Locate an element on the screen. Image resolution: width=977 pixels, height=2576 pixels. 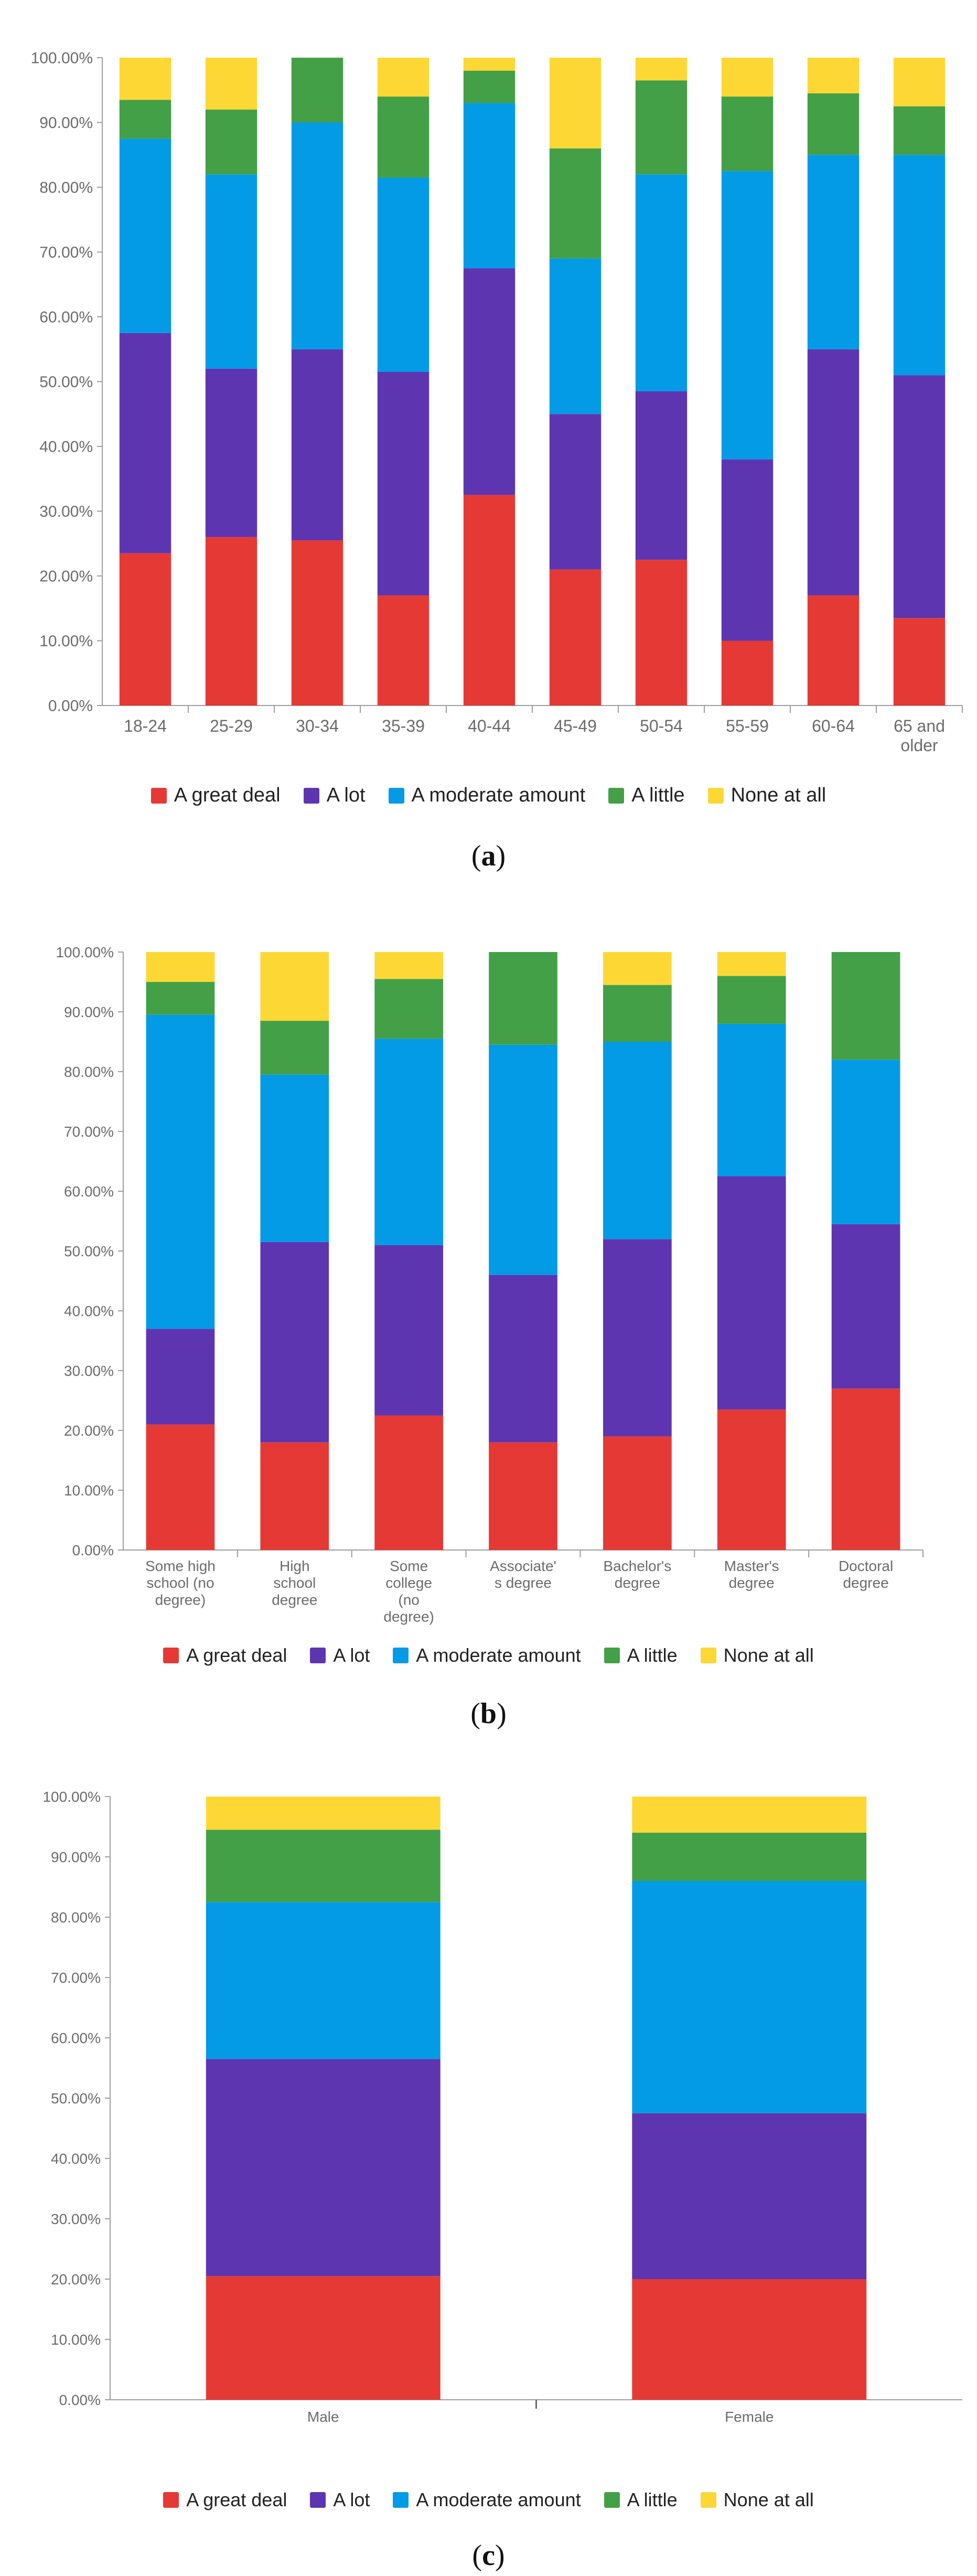
x-tick-label: Some high school (no degree) is located at coordinates (180, 1583).